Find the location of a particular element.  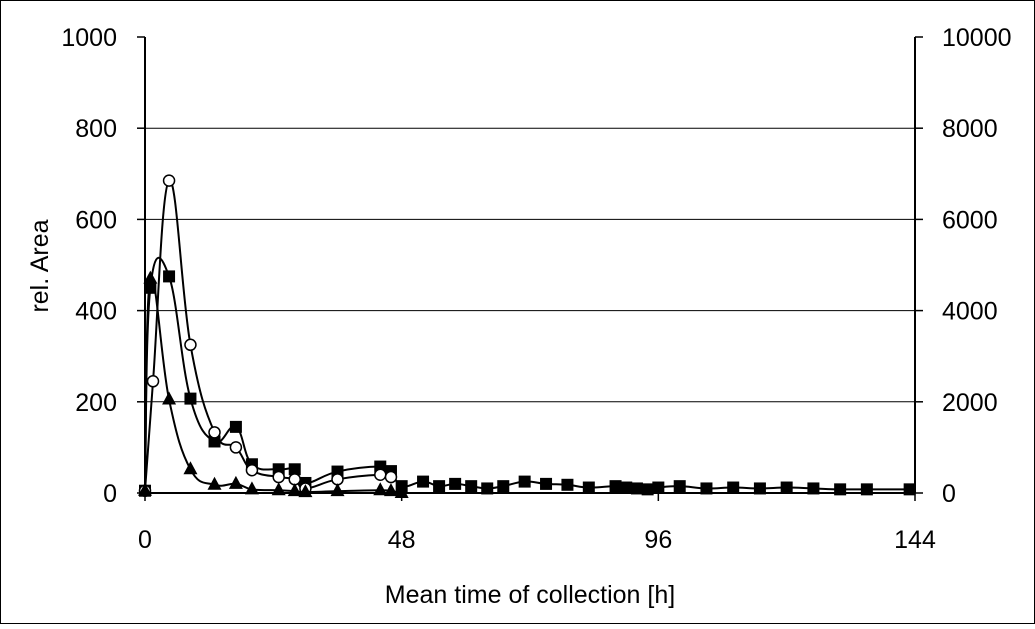

y-tick-label: 1000 is located at coordinates (89, 38).